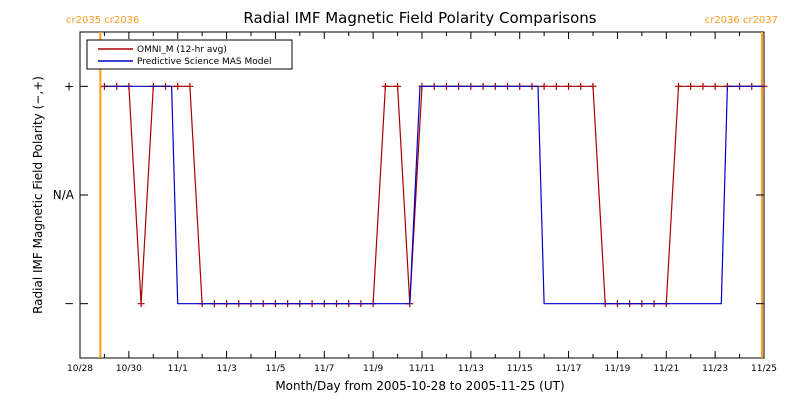 The height and width of the screenshot is (400, 800). What do you see at coordinates (764, 369) in the screenshot?
I see `x-tick-label: 11/25` at bounding box center [764, 369].